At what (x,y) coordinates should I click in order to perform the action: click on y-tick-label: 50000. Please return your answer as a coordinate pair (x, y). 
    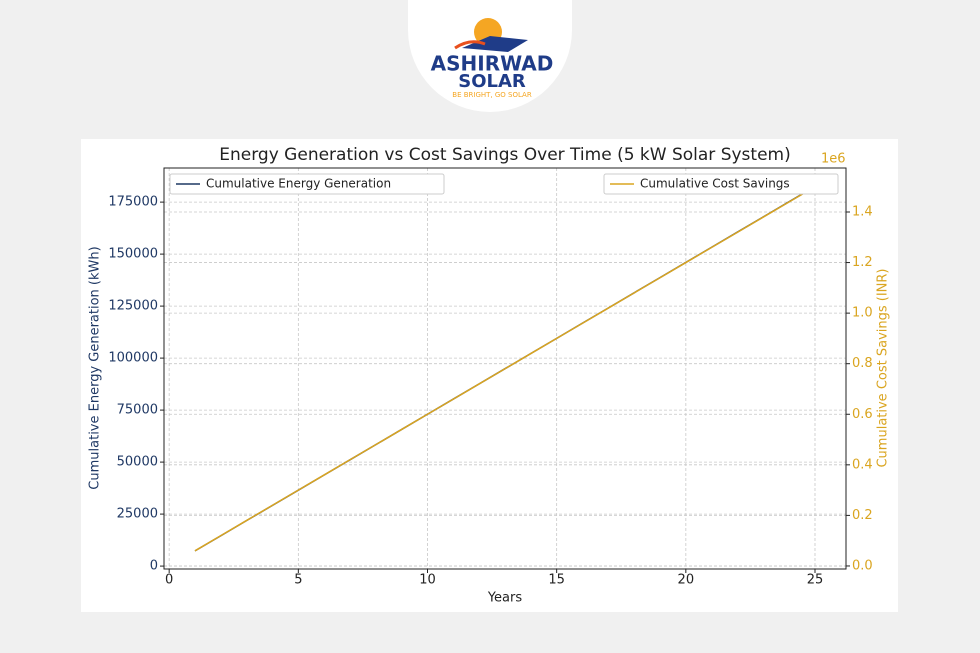
    Looking at the image, I should click on (137, 462).